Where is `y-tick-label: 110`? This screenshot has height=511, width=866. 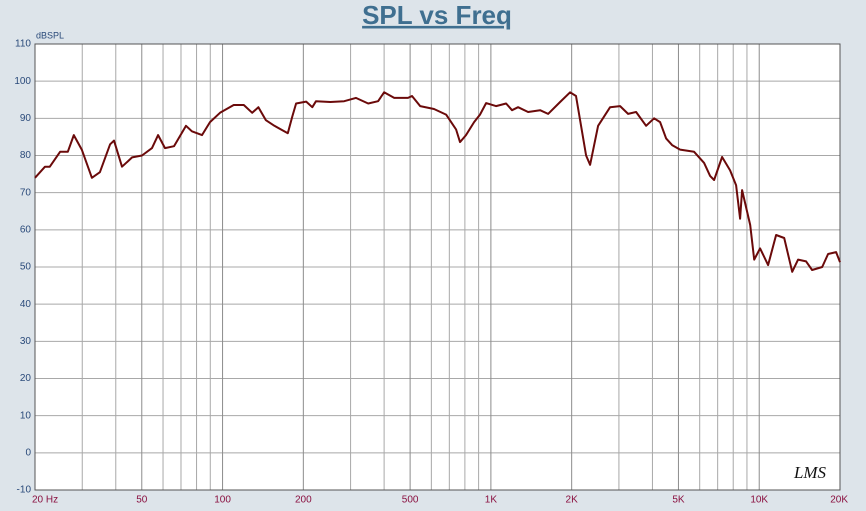 y-tick-label: 110 is located at coordinates (23, 44).